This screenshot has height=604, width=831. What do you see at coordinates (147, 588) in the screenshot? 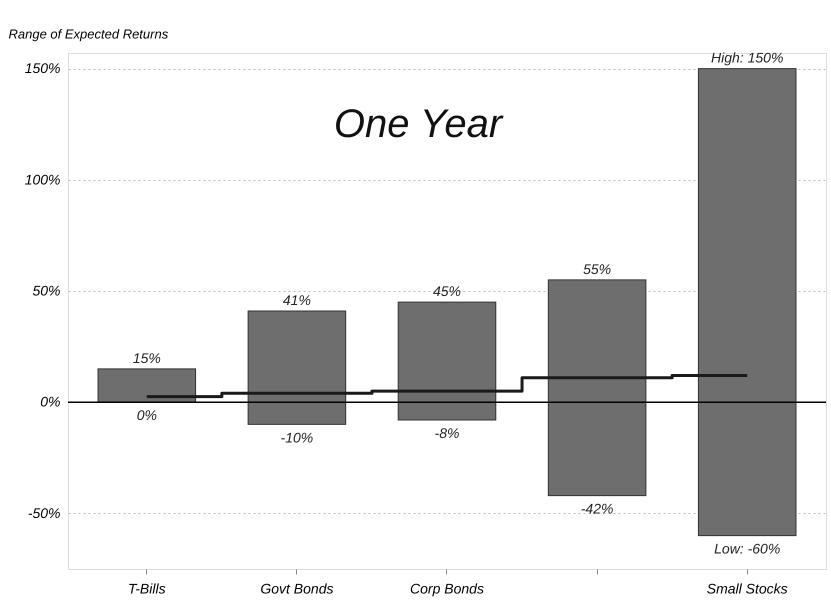
I see `x-tick-label: T-Bills` at bounding box center [147, 588].